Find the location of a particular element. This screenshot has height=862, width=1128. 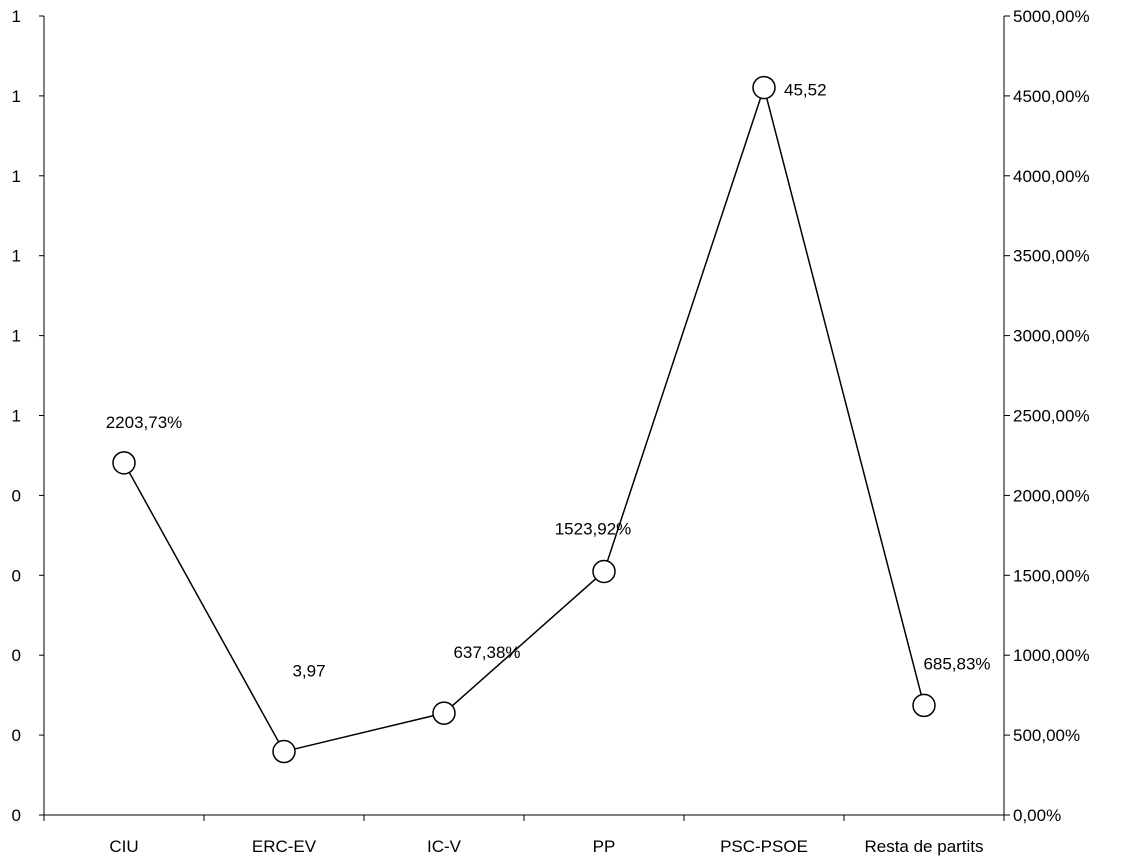

right-tick-label: 4000,00% is located at coordinates (1051, 176).